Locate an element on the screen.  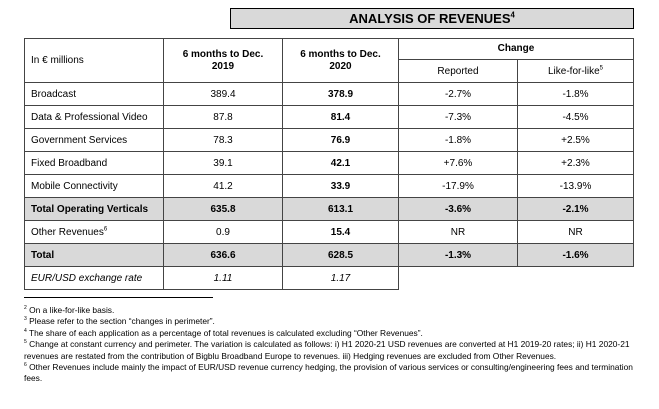
column-header: Like-for-like5 is located at coordinates (575, 71).